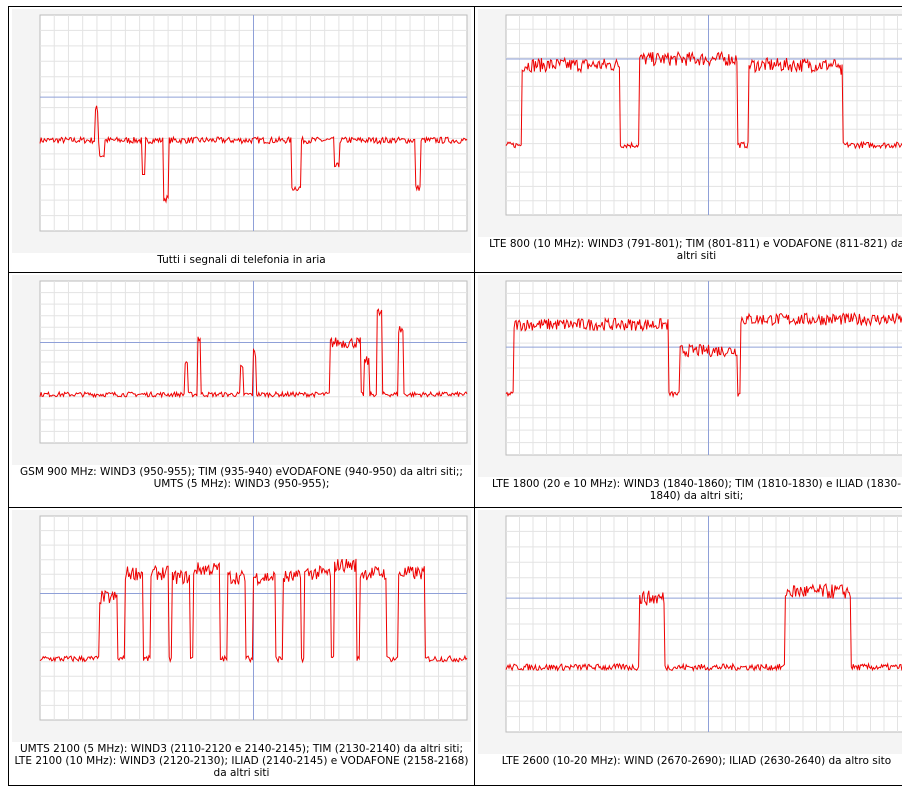  Describe the element at coordinates (241, 260) in the screenshot. I see `caption: Tutti i segnali di telefonia in aria` at that location.